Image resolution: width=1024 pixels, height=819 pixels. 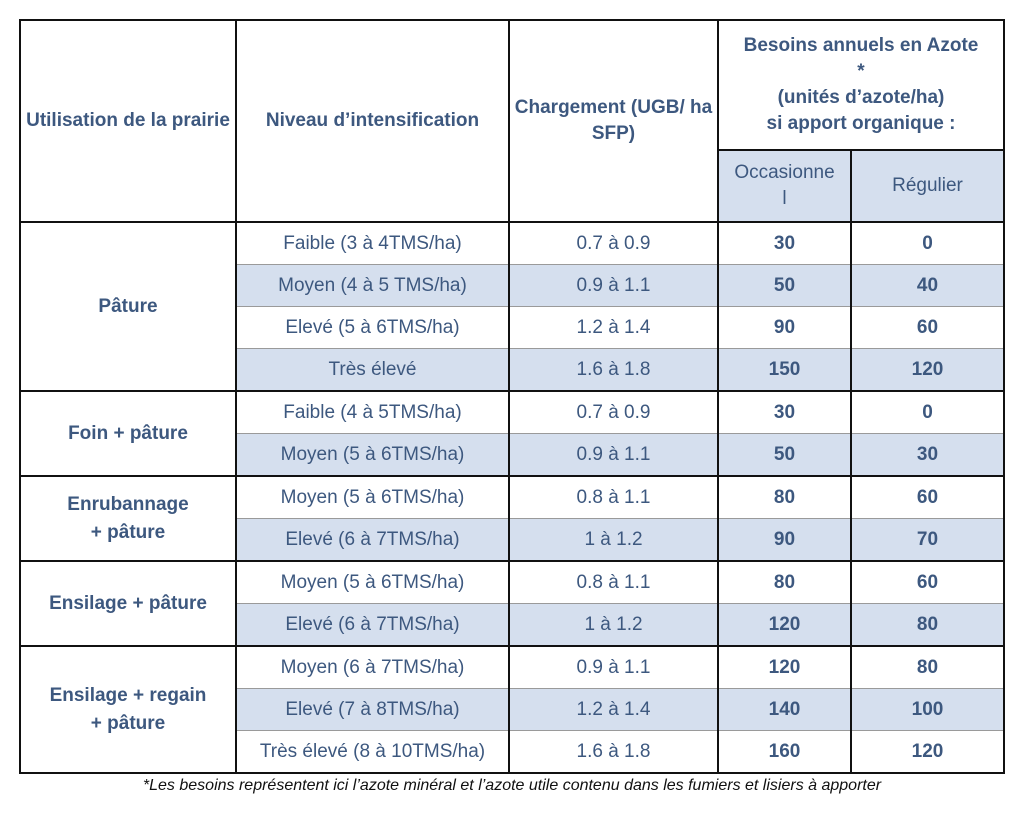 I want to click on table-row: Elevé (7 à 8TMS/ha) 1.2 à 1.4 140 100, so click(x=512, y=709).